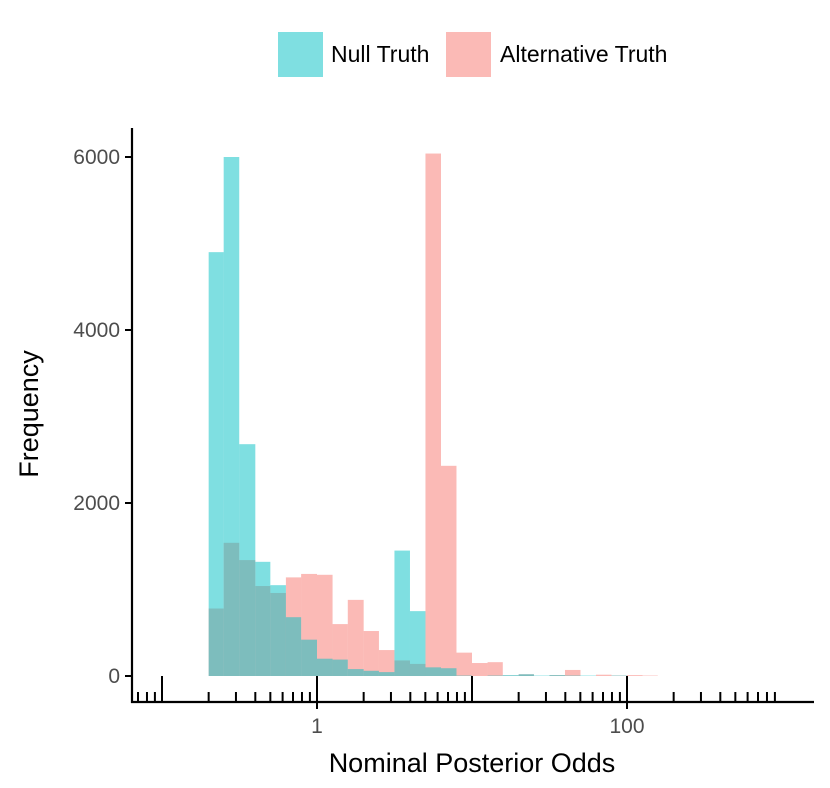 The width and height of the screenshot is (830, 788). What do you see at coordinates (626, 726) in the screenshot?
I see `x-tick-label: 100` at bounding box center [626, 726].